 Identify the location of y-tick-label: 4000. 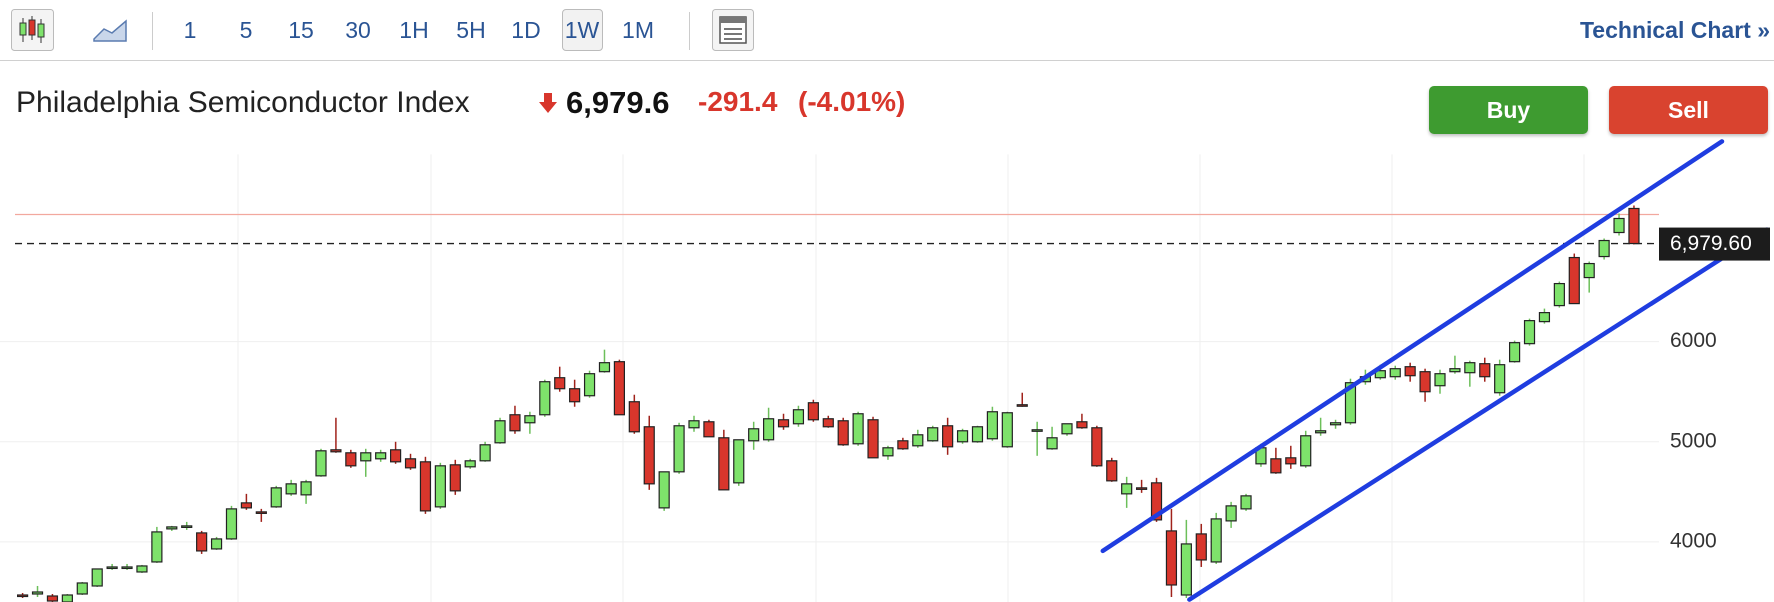
(1693, 540).